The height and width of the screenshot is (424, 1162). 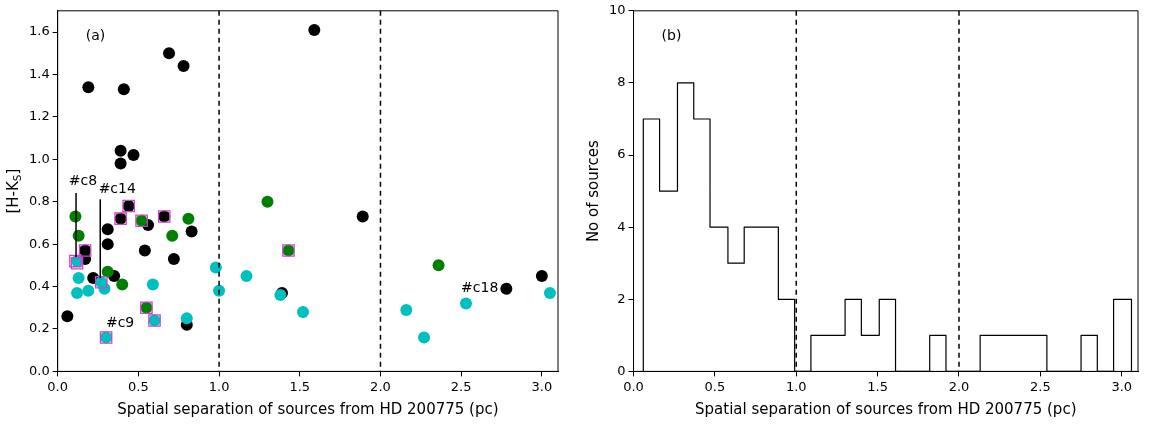 What do you see at coordinates (621, 226) in the screenshot?
I see `y-tick-label: 4` at bounding box center [621, 226].